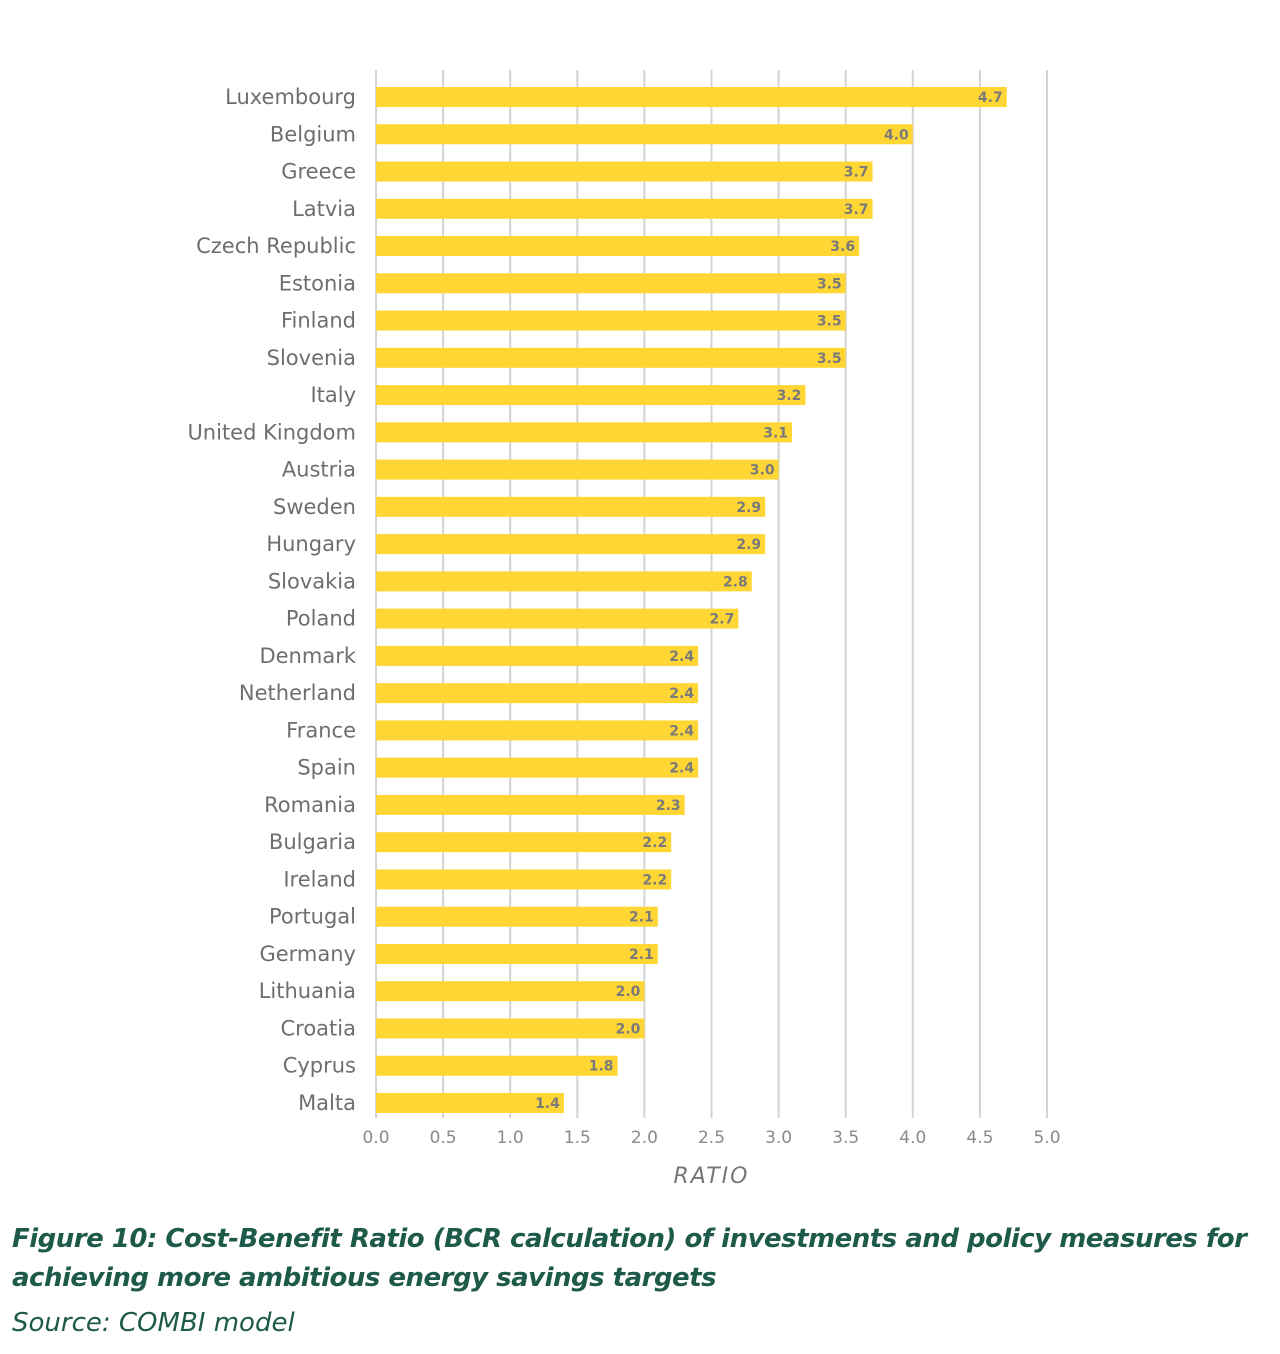 The image size is (1280, 1354). What do you see at coordinates (319, 470) in the screenshot?
I see `category-label: Austria` at bounding box center [319, 470].